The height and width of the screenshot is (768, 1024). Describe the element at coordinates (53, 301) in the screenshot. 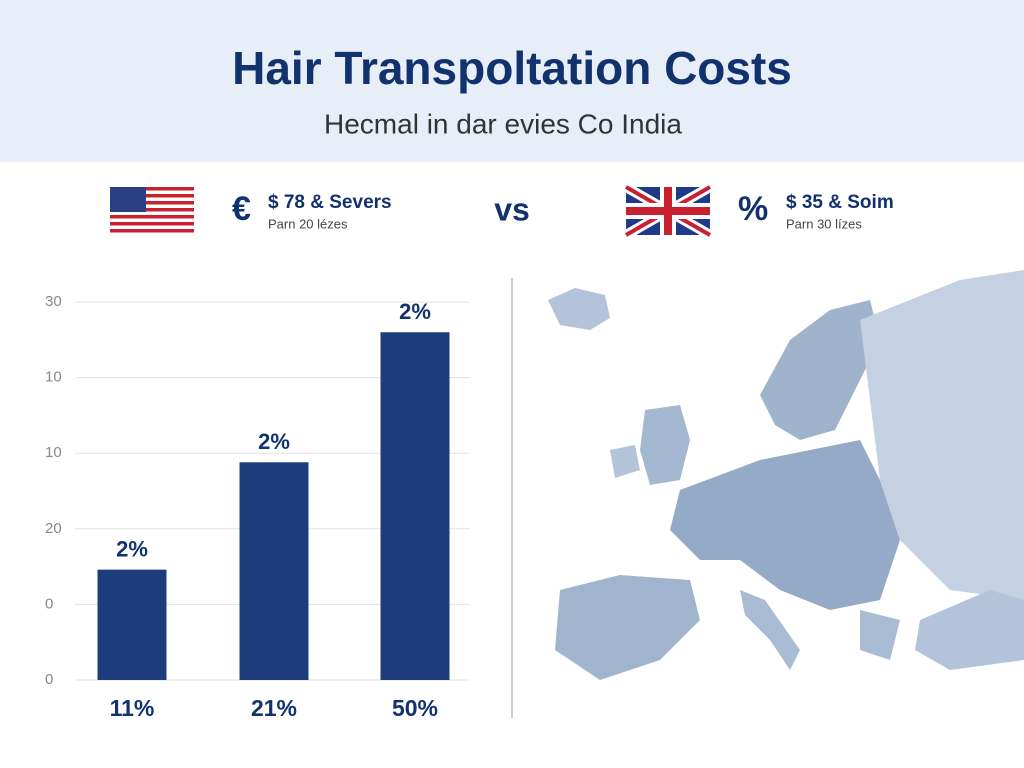

I see `y-tick-label: 30` at that location.